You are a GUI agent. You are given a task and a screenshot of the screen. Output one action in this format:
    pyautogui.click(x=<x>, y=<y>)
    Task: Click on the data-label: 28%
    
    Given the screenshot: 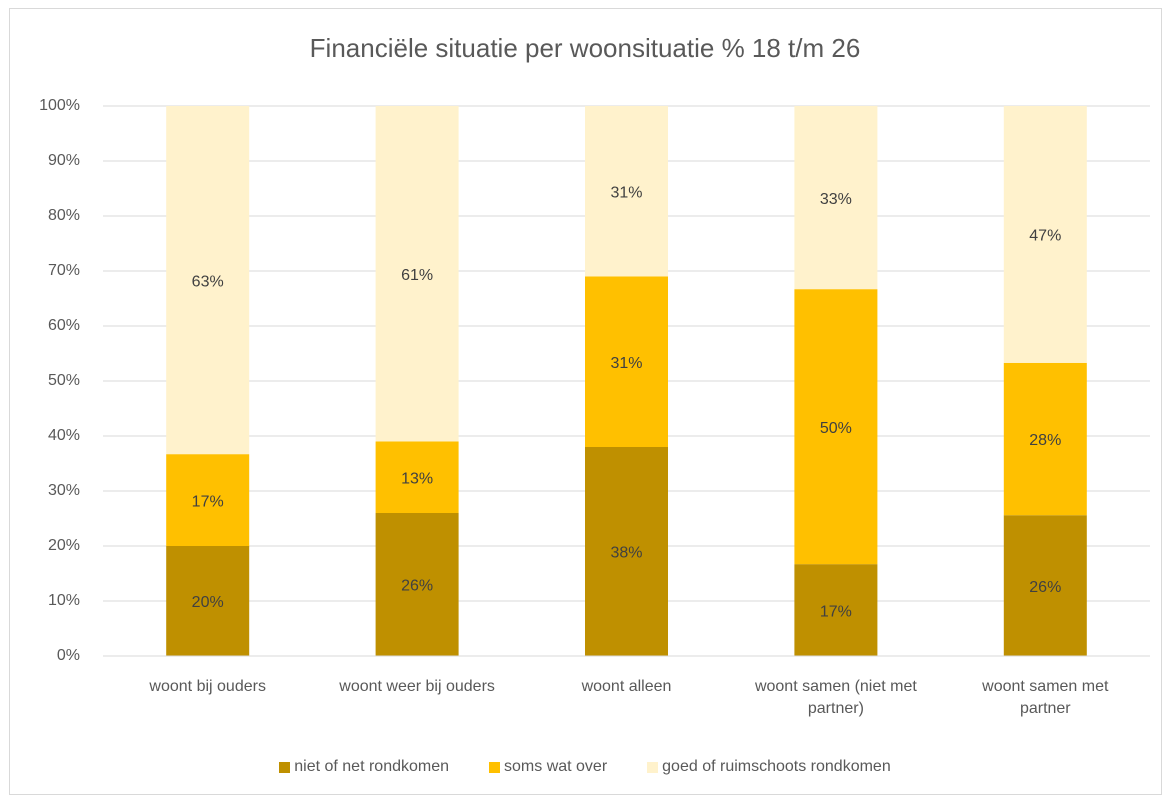 What is the action you would take?
    pyautogui.click(x=1045, y=440)
    